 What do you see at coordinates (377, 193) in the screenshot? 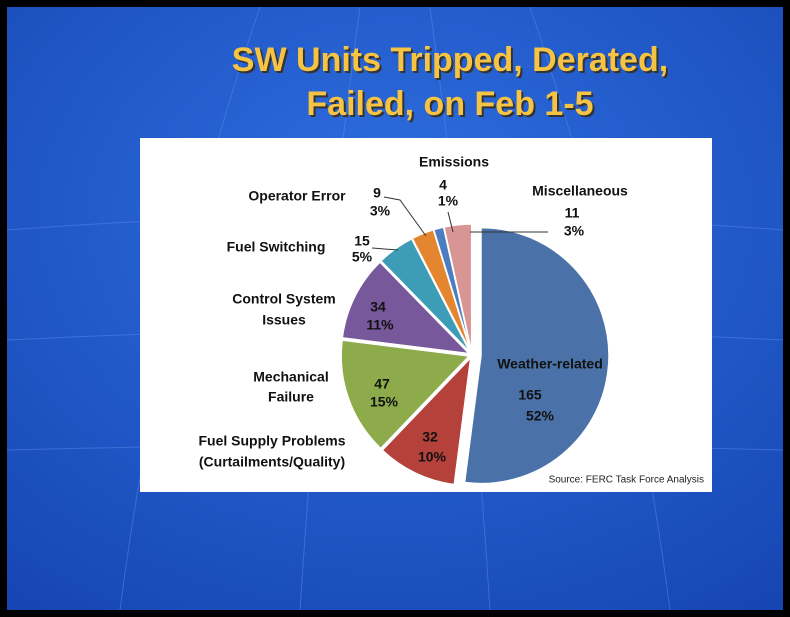
I see `value-label: 9` at bounding box center [377, 193].